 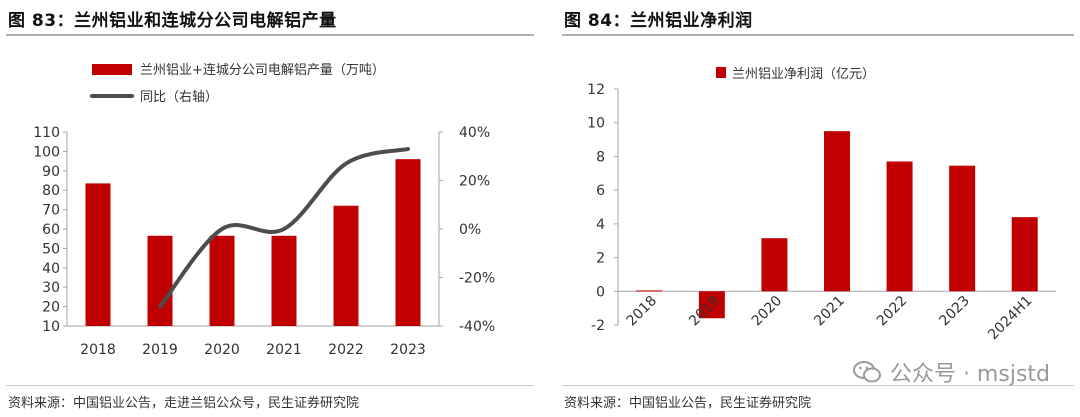 What do you see at coordinates (1010, 318) in the screenshot?
I see `x-tick-label: 2024H1` at bounding box center [1010, 318].